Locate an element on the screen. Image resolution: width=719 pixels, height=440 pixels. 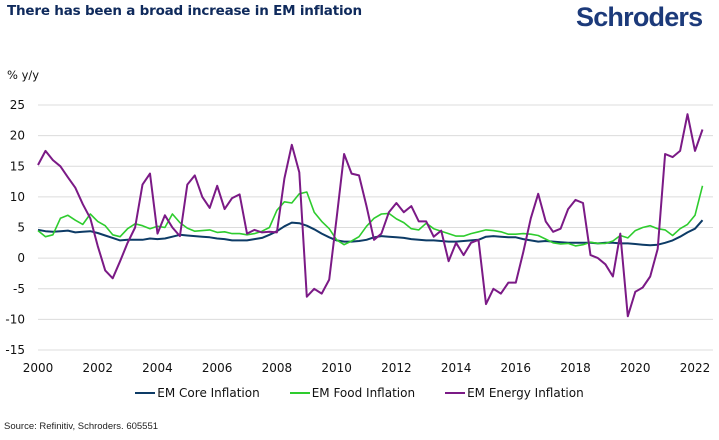
legend-swatch-energy is located at coordinates (455, 393).